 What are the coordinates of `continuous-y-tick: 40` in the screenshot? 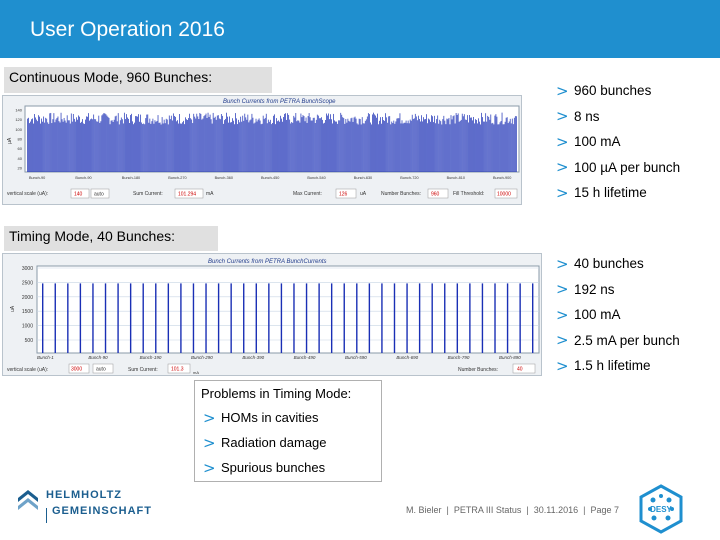 It's located at (20, 158).